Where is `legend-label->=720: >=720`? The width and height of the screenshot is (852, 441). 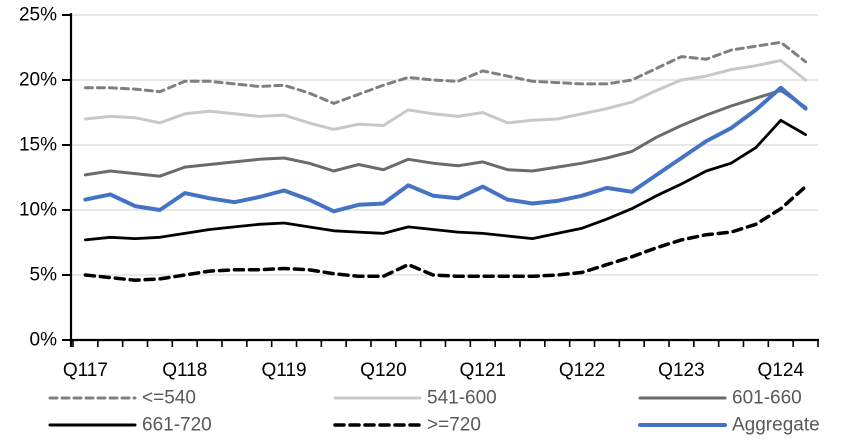 legend-label->=720: >=720 is located at coordinates (454, 425).